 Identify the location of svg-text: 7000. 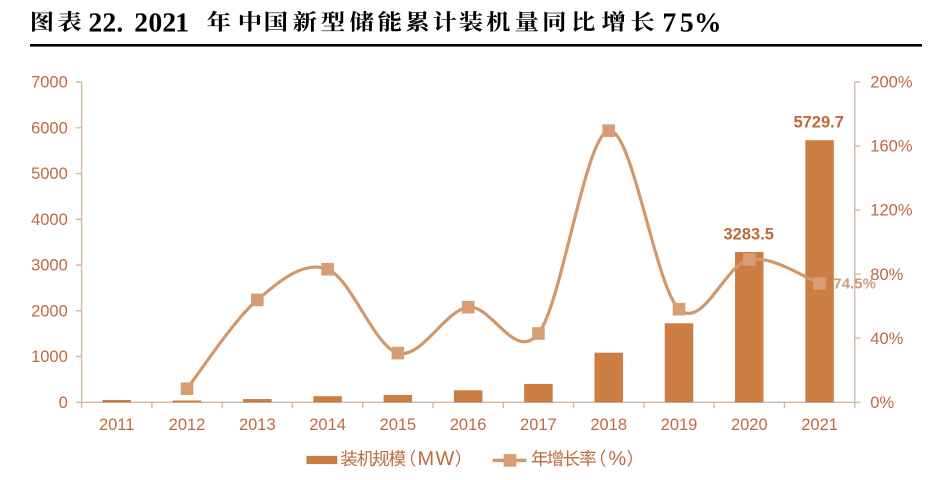
(49, 83).